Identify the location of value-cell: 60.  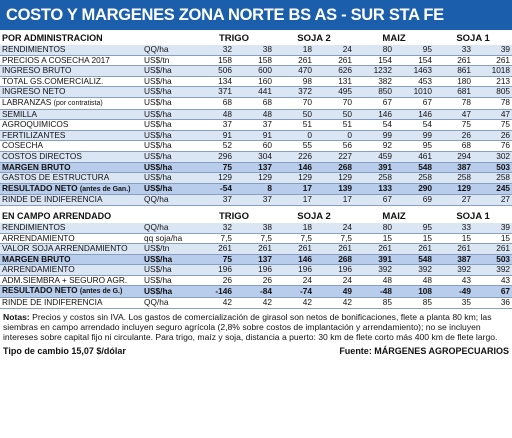
(254, 146).